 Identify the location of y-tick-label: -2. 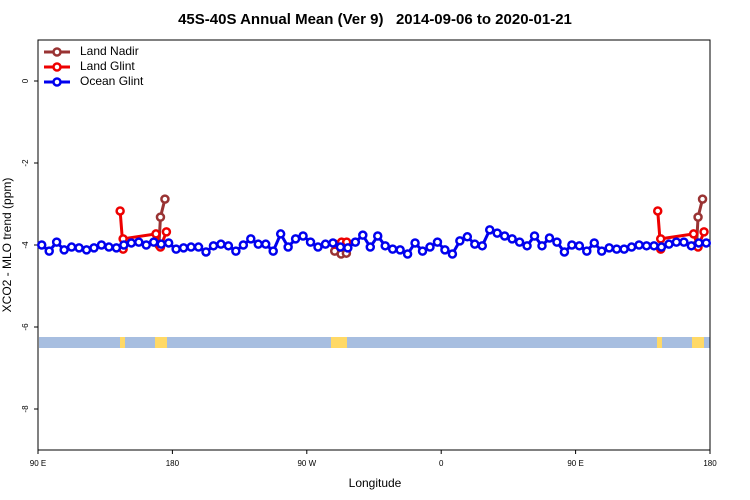
(25, 163).